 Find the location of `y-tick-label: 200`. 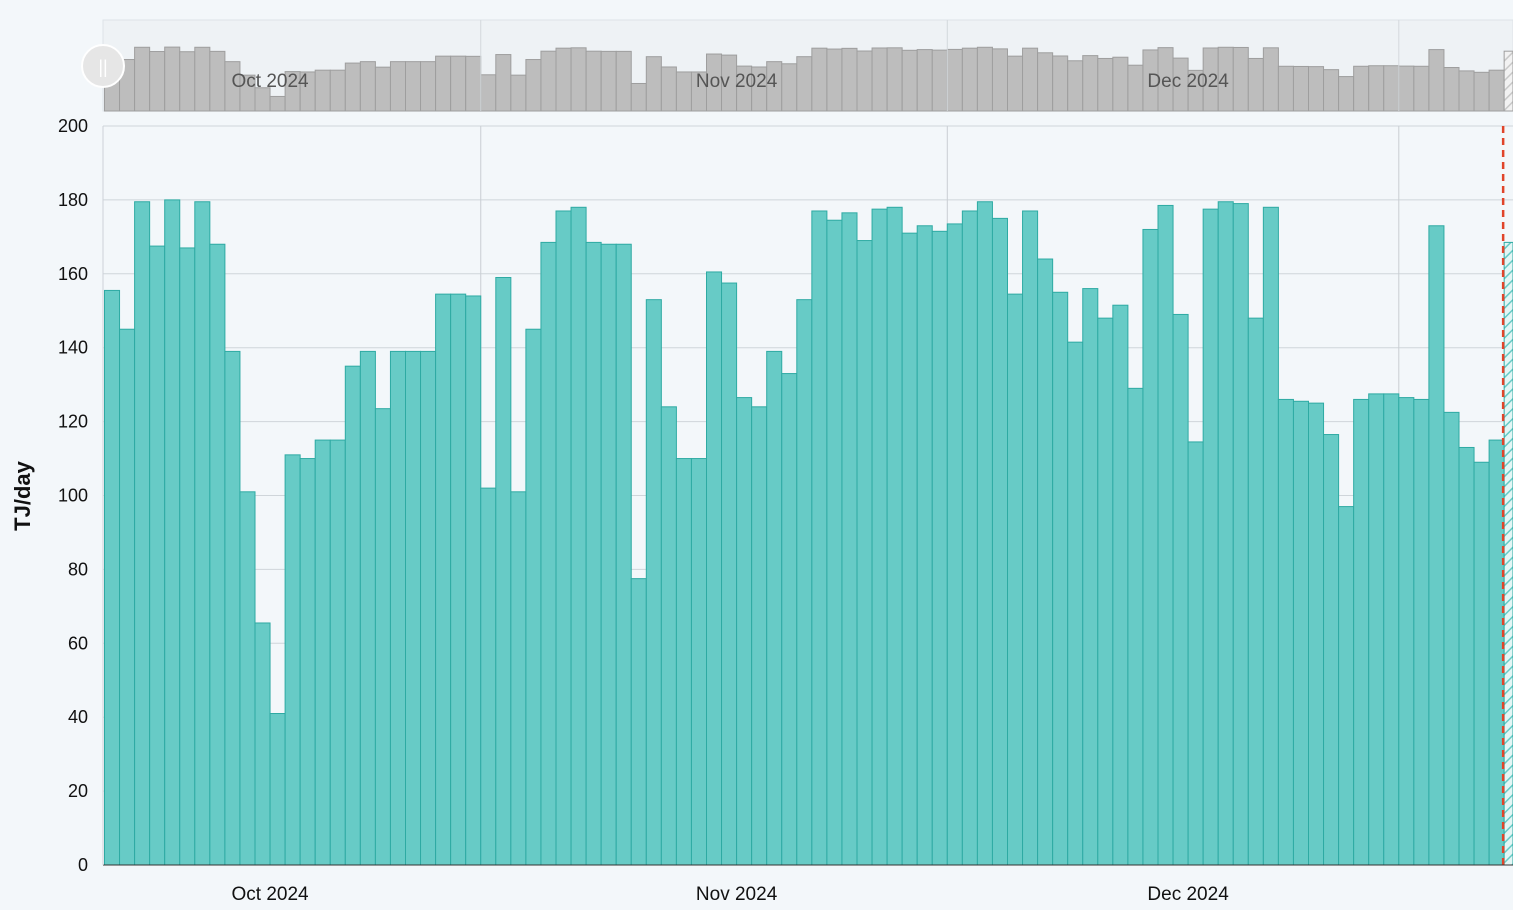

y-tick-label: 200 is located at coordinates (73, 126).